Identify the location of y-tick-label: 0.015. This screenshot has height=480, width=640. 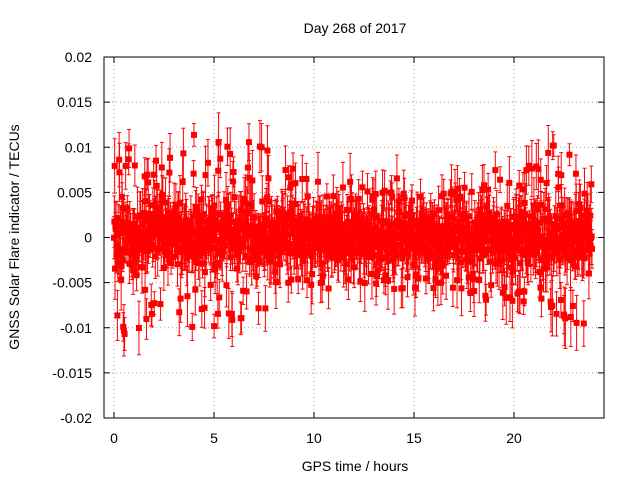
(74, 102).